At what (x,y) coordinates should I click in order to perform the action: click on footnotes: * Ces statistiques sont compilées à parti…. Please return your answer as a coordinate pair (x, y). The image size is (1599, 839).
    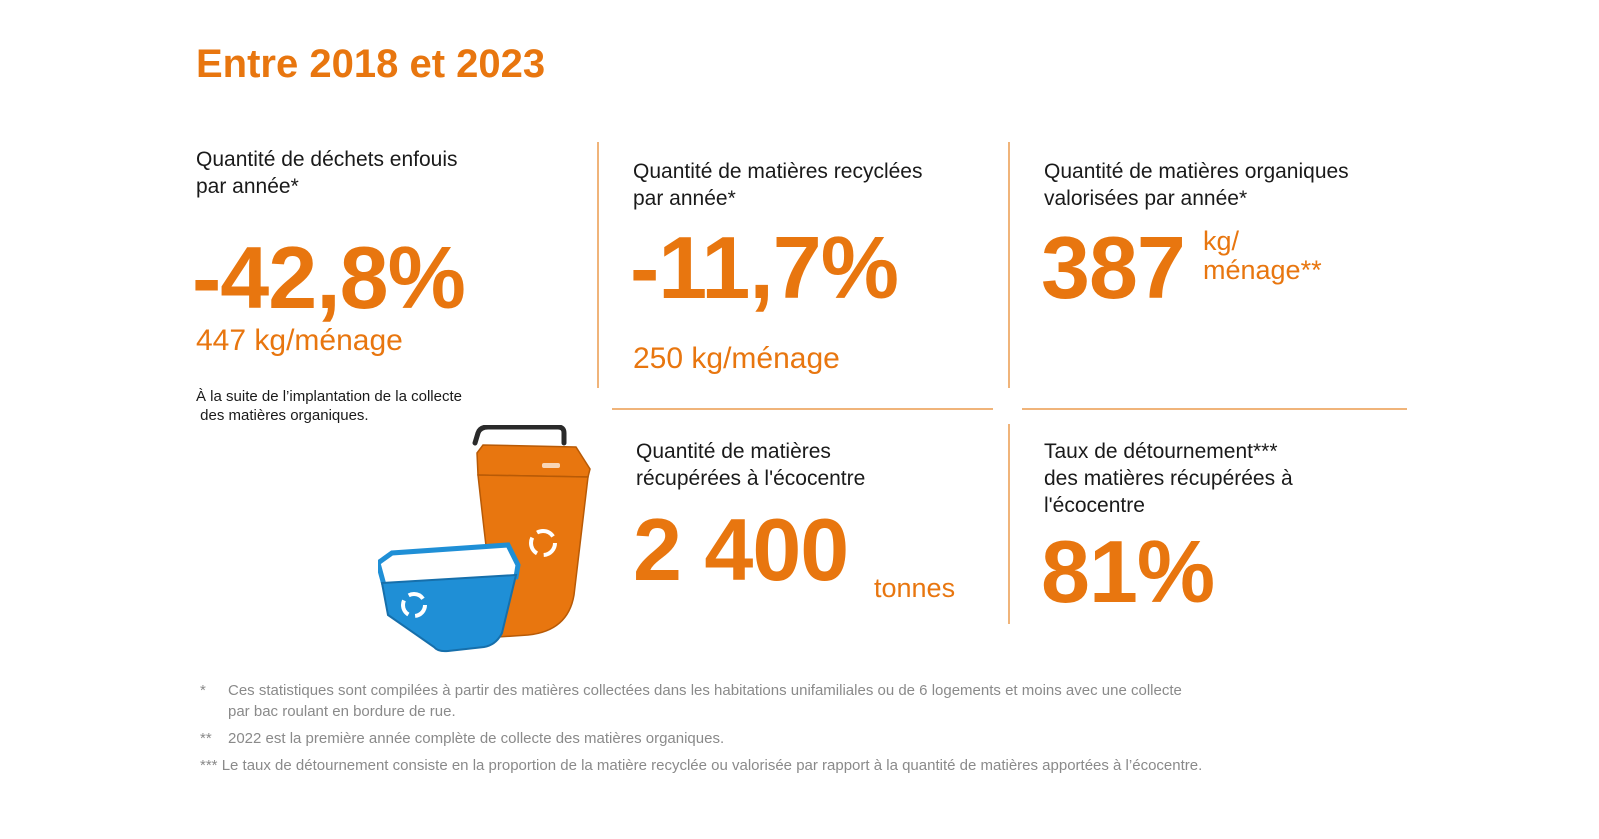
    Looking at the image, I should click on (701, 728).